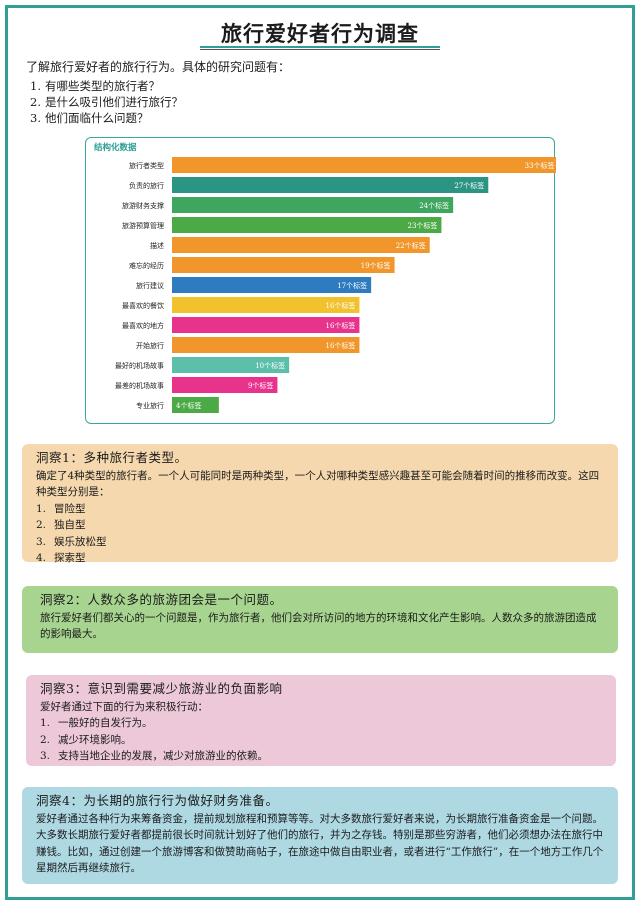  Describe the element at coordinates (146, 185) in the screenshot. I see `category-label: 负责的旅行` at that location.